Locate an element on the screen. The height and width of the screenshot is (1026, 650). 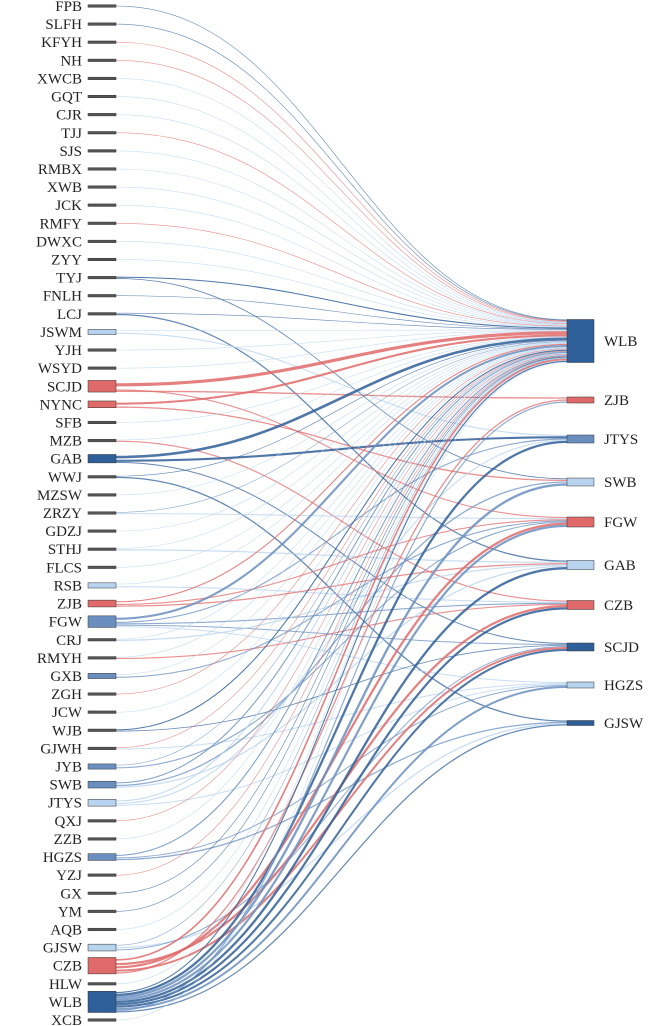
source-node-label: ZJB is located at coordinates (69, 605).